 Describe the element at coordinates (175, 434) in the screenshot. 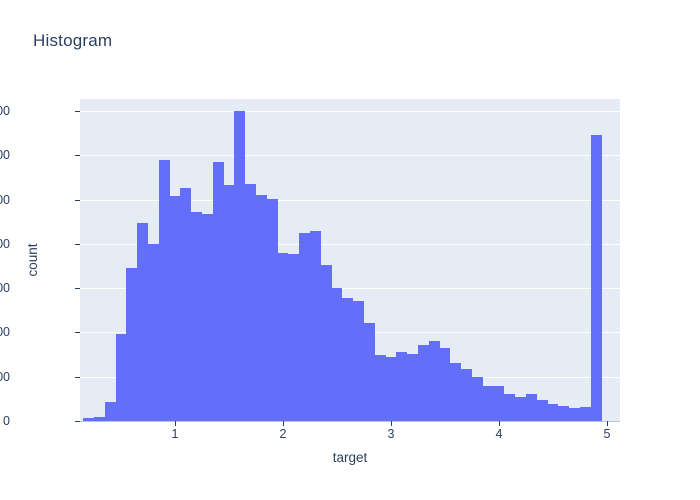

I see `x-tick-label: 1` at that location.